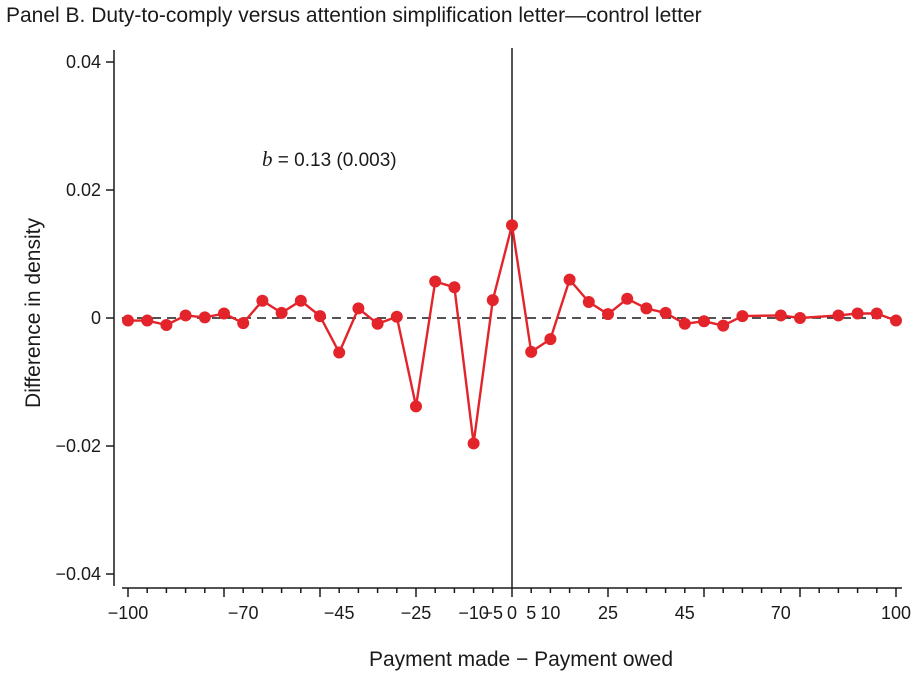 The image size is (923, 688). I want to click on y-tick-label: 0, so click(96, 318).